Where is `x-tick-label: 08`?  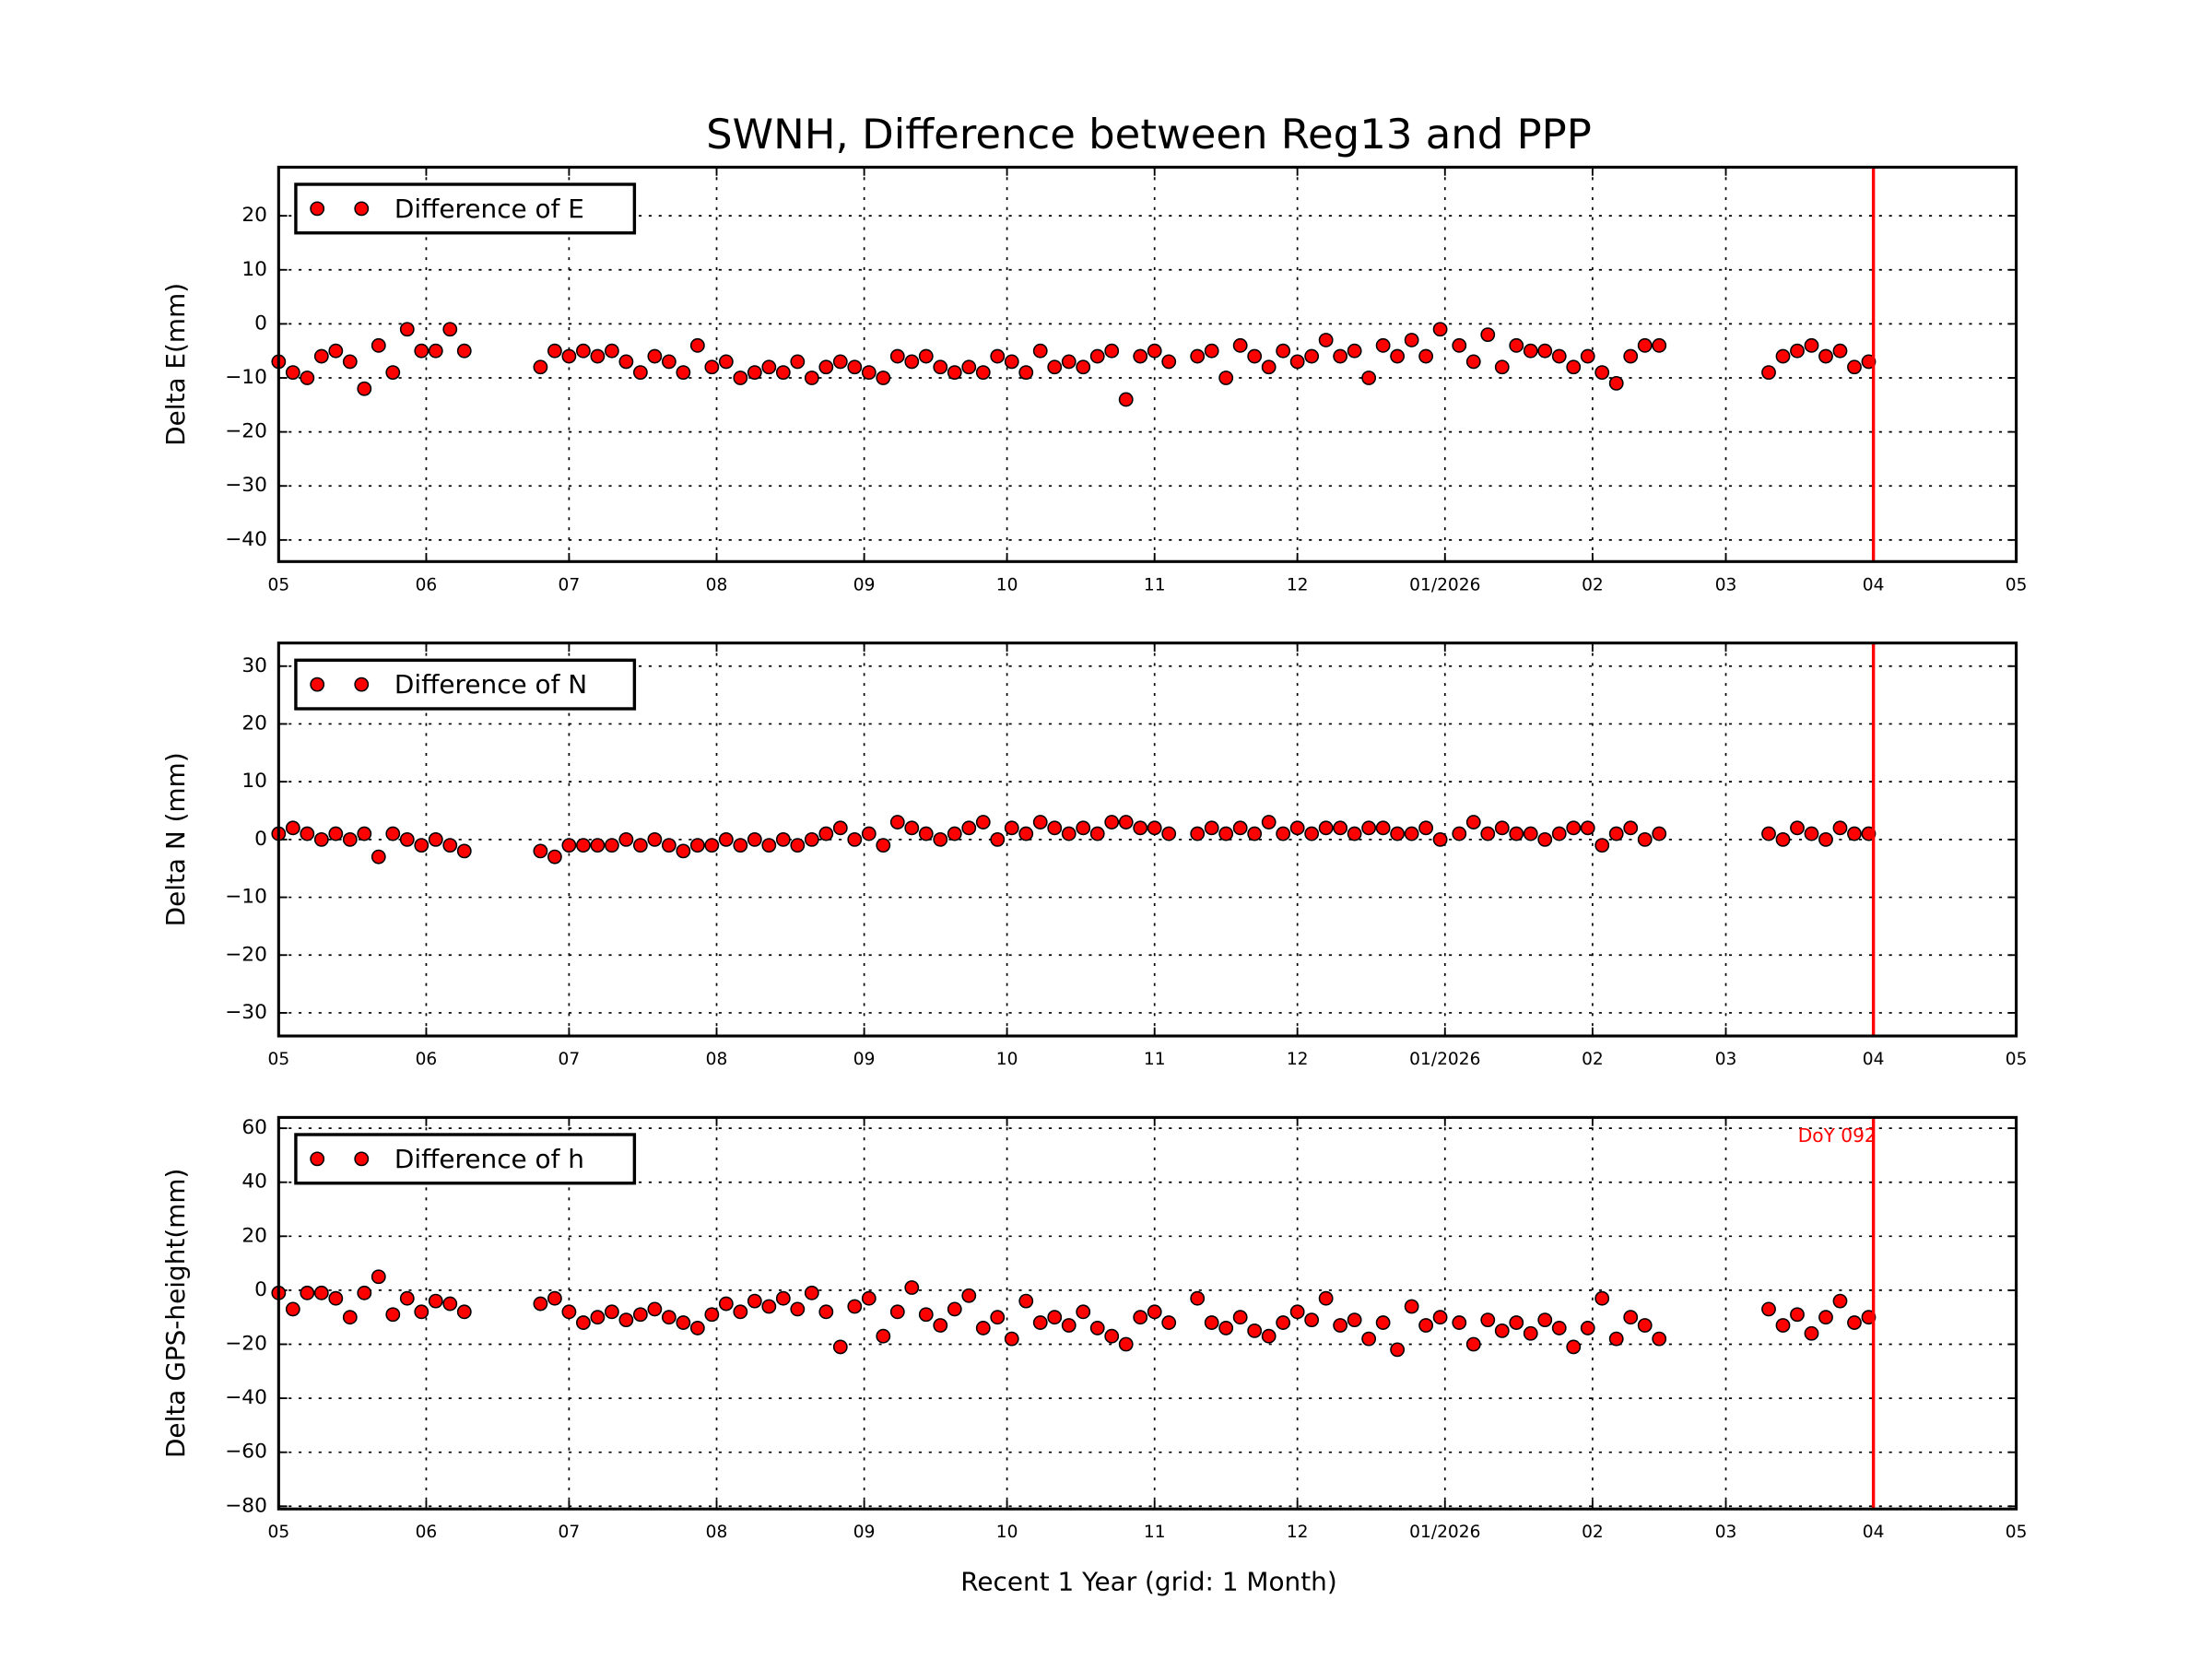 x-tick-label: 08 is located at coordinates (717, 584).